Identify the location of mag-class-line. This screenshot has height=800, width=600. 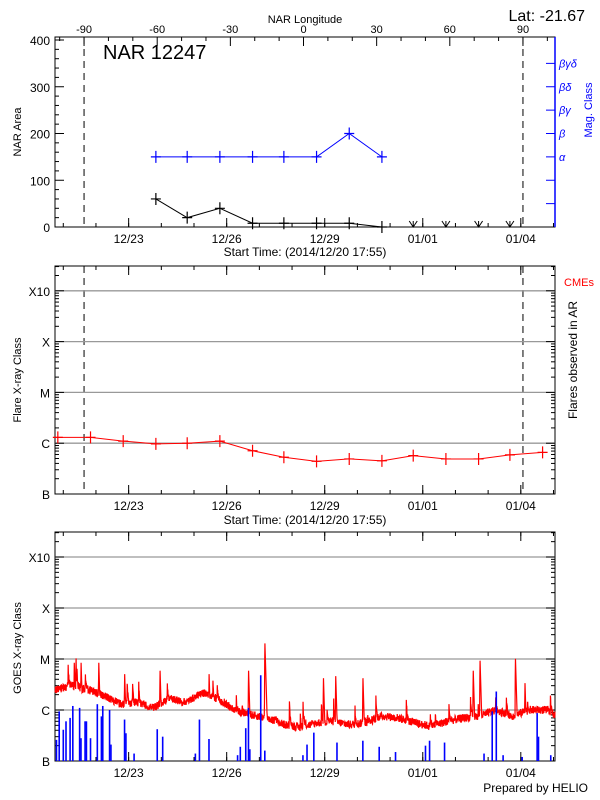
(269, 145).